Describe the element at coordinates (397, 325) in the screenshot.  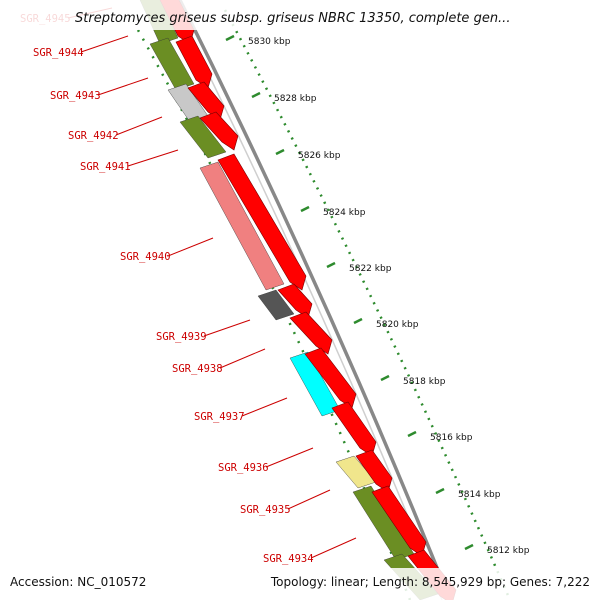
I see `kbp-tick-label: 5820 kbp` at that location.